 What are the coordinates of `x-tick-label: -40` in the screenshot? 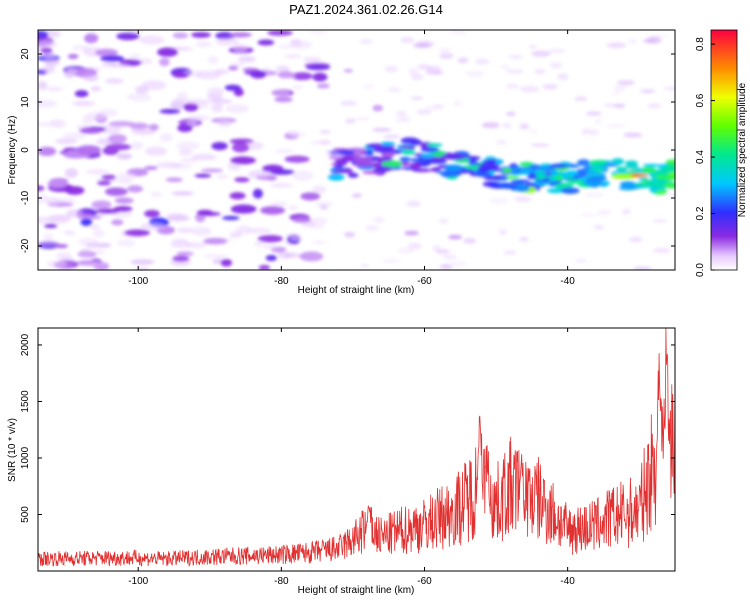 It's located at (567, 281).